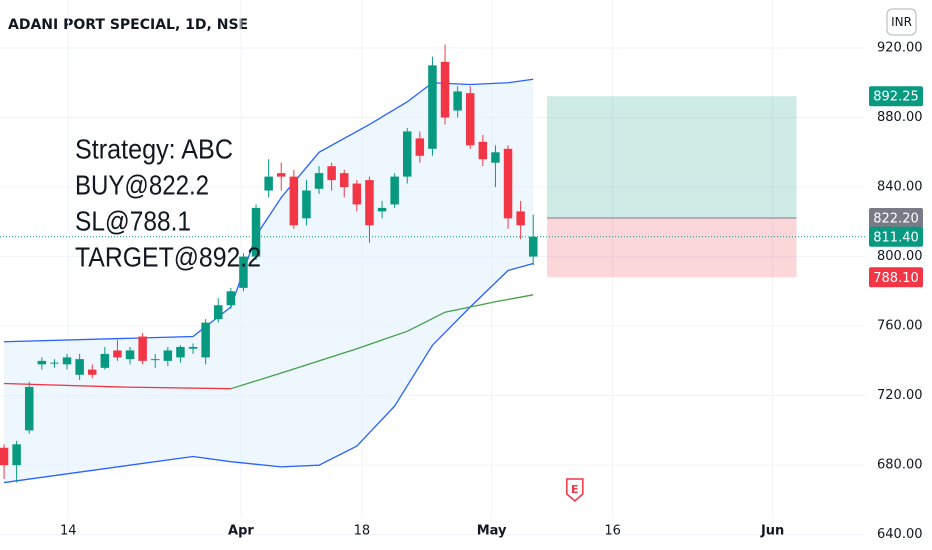 The height and width of the screenshot is (550, 932). What do you see at coordinates (900, 117) in the screenshot?
I see `y-tick-label: 880.00` at bounding box center [900, 117].